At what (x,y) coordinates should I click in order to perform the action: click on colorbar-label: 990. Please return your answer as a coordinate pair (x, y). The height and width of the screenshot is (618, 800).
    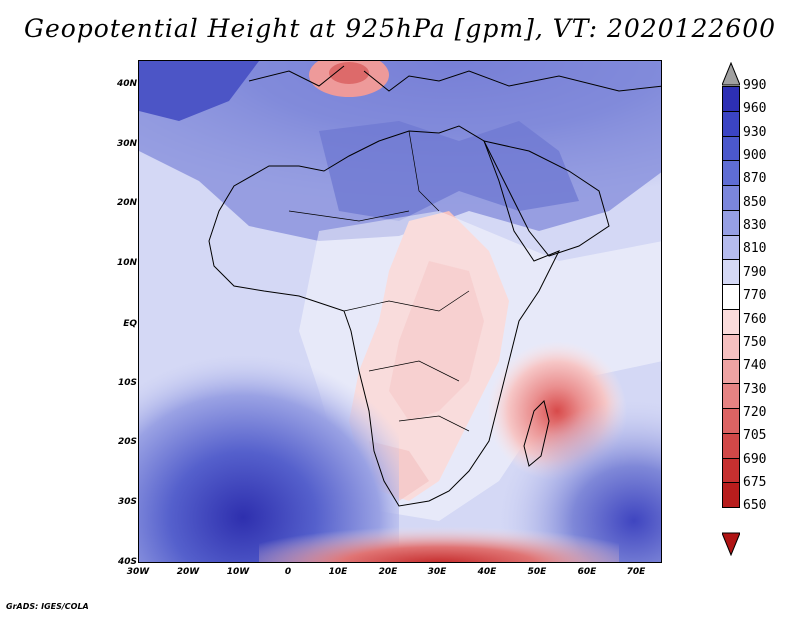
    Looking at the image, I should click on (755, 85).